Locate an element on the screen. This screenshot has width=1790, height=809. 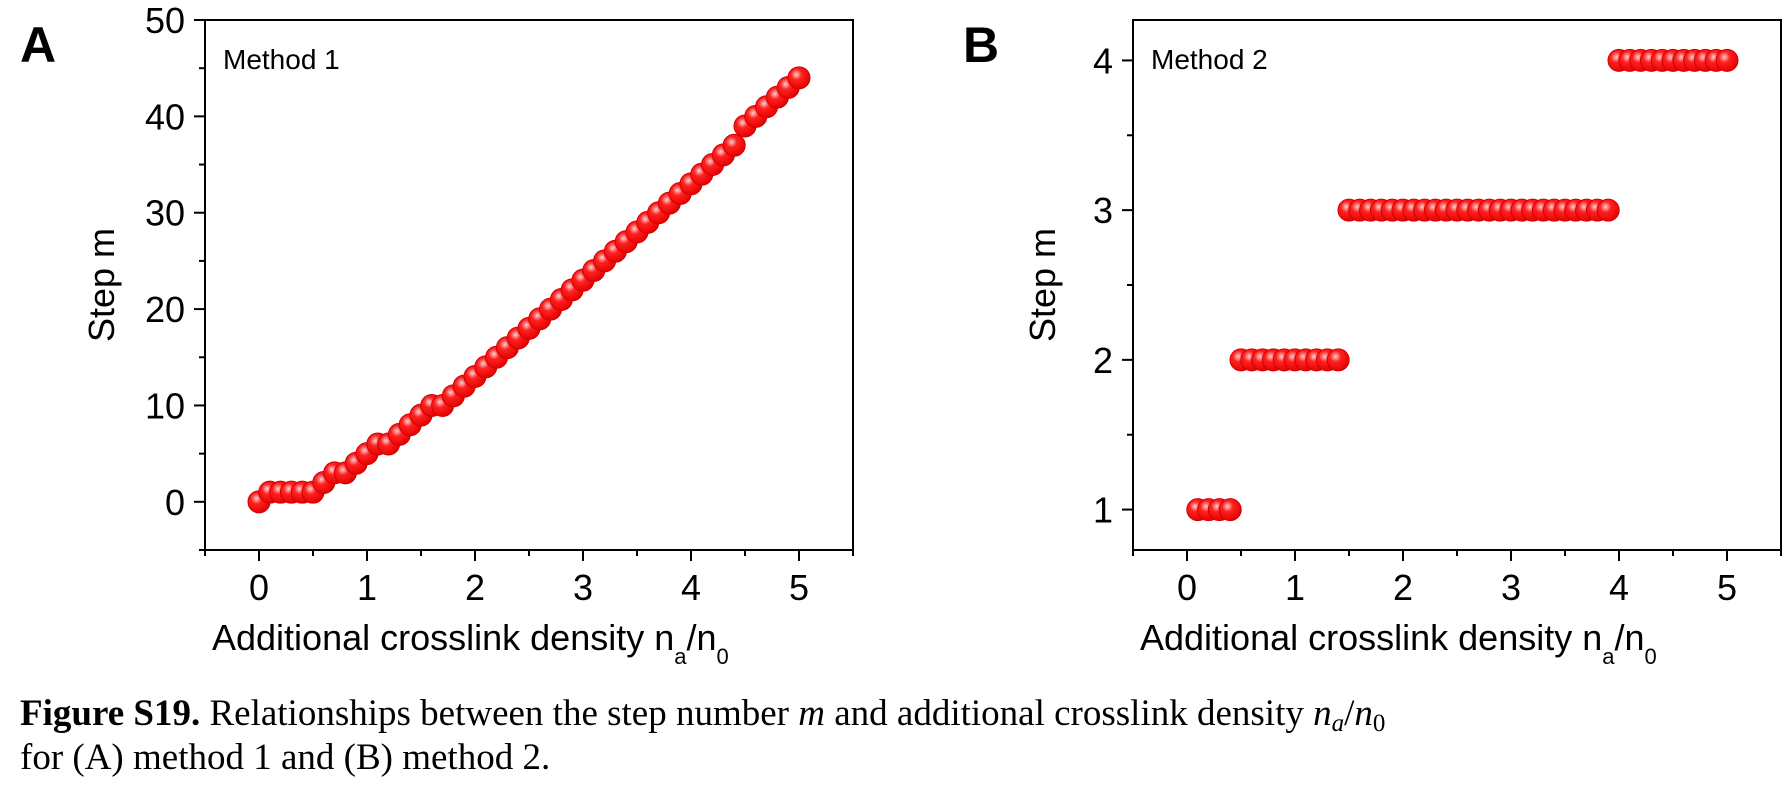
x-tick-label-b-5: 5 is located at coordinates (1727, 587).